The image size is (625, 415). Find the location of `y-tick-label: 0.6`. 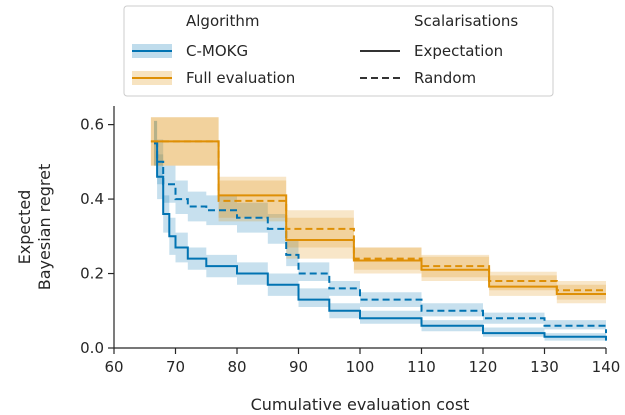

y-tick-label: 0.6 is located at coordinates (92, 125).